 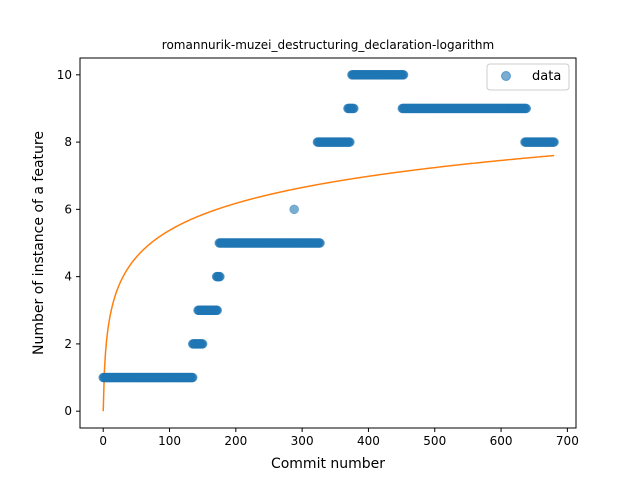 I want to click on y-tick-label: 2, so click(x=68, y=344).